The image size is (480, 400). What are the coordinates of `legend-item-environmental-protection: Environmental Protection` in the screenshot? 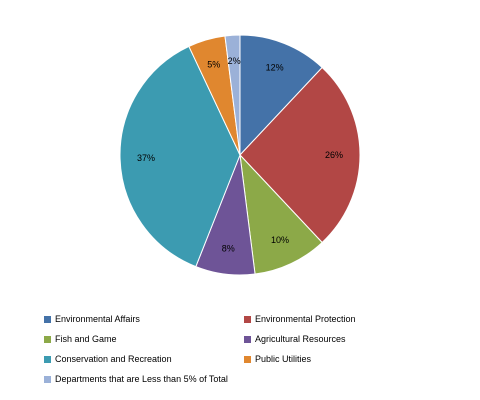 It's located at (300, 319).